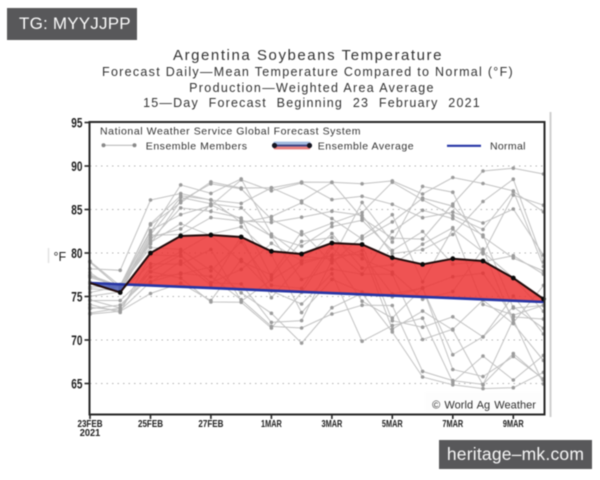 The width and height of the screenshot is (600, 480). Describe the element at coordinates (513, 424) in the screenshot. I see `svg-text: 9MAR` at that location.